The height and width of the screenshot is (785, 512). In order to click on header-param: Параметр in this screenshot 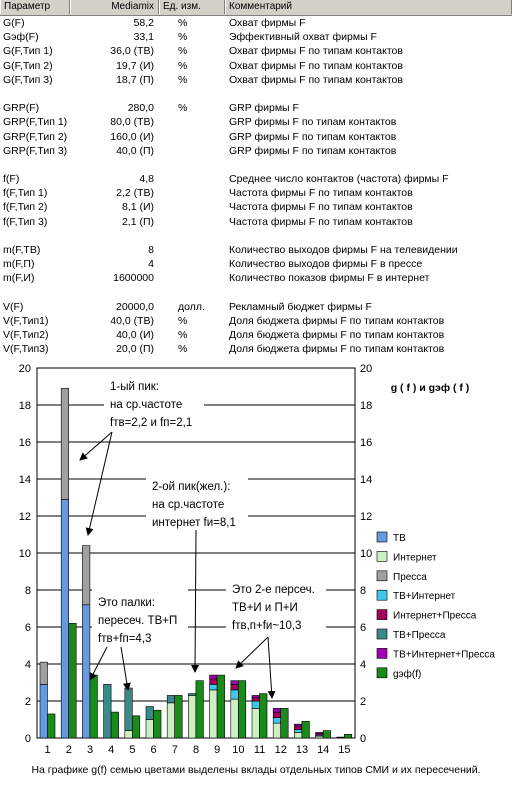, I will do `click(35, 7)`.